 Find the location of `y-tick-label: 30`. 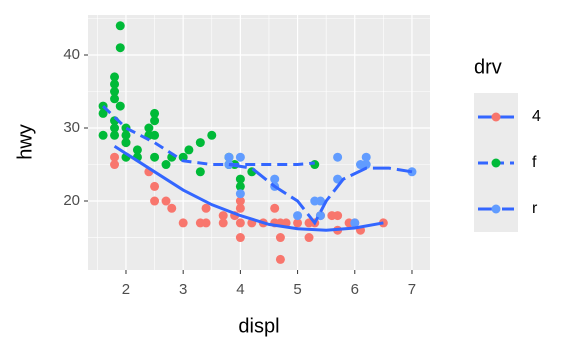

y-tick-label: 30 is located at coordinates (71, 127).